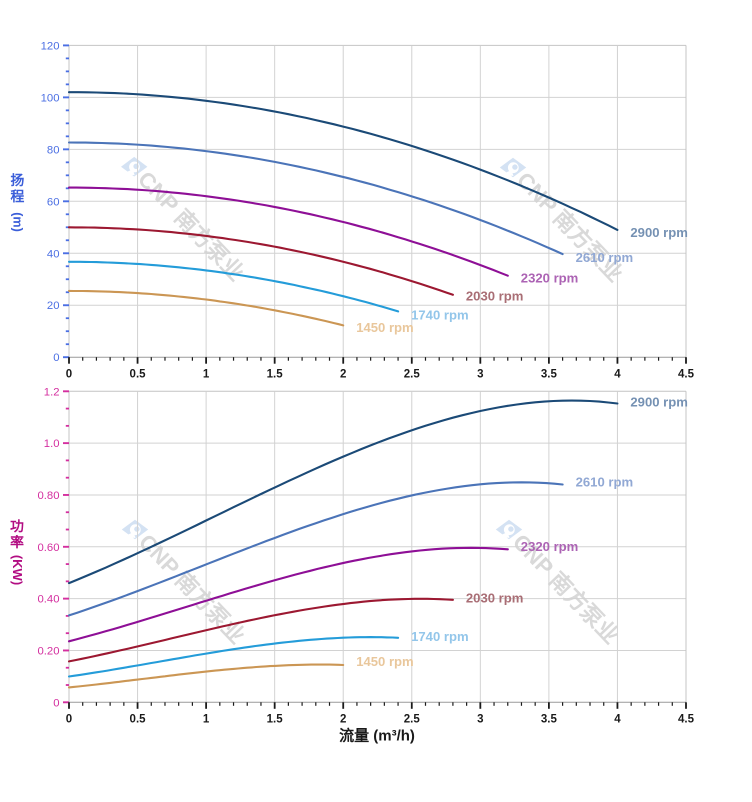 This screenshot has width=752, height=802. I want to click on svg-text: 功, so click(17, 526).